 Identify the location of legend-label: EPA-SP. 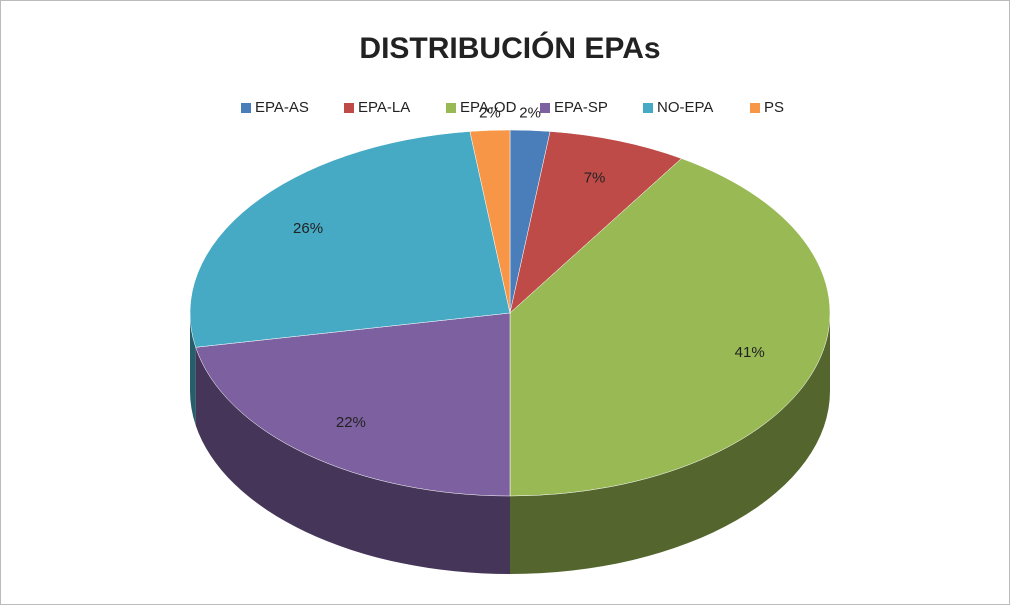
(581, 107).